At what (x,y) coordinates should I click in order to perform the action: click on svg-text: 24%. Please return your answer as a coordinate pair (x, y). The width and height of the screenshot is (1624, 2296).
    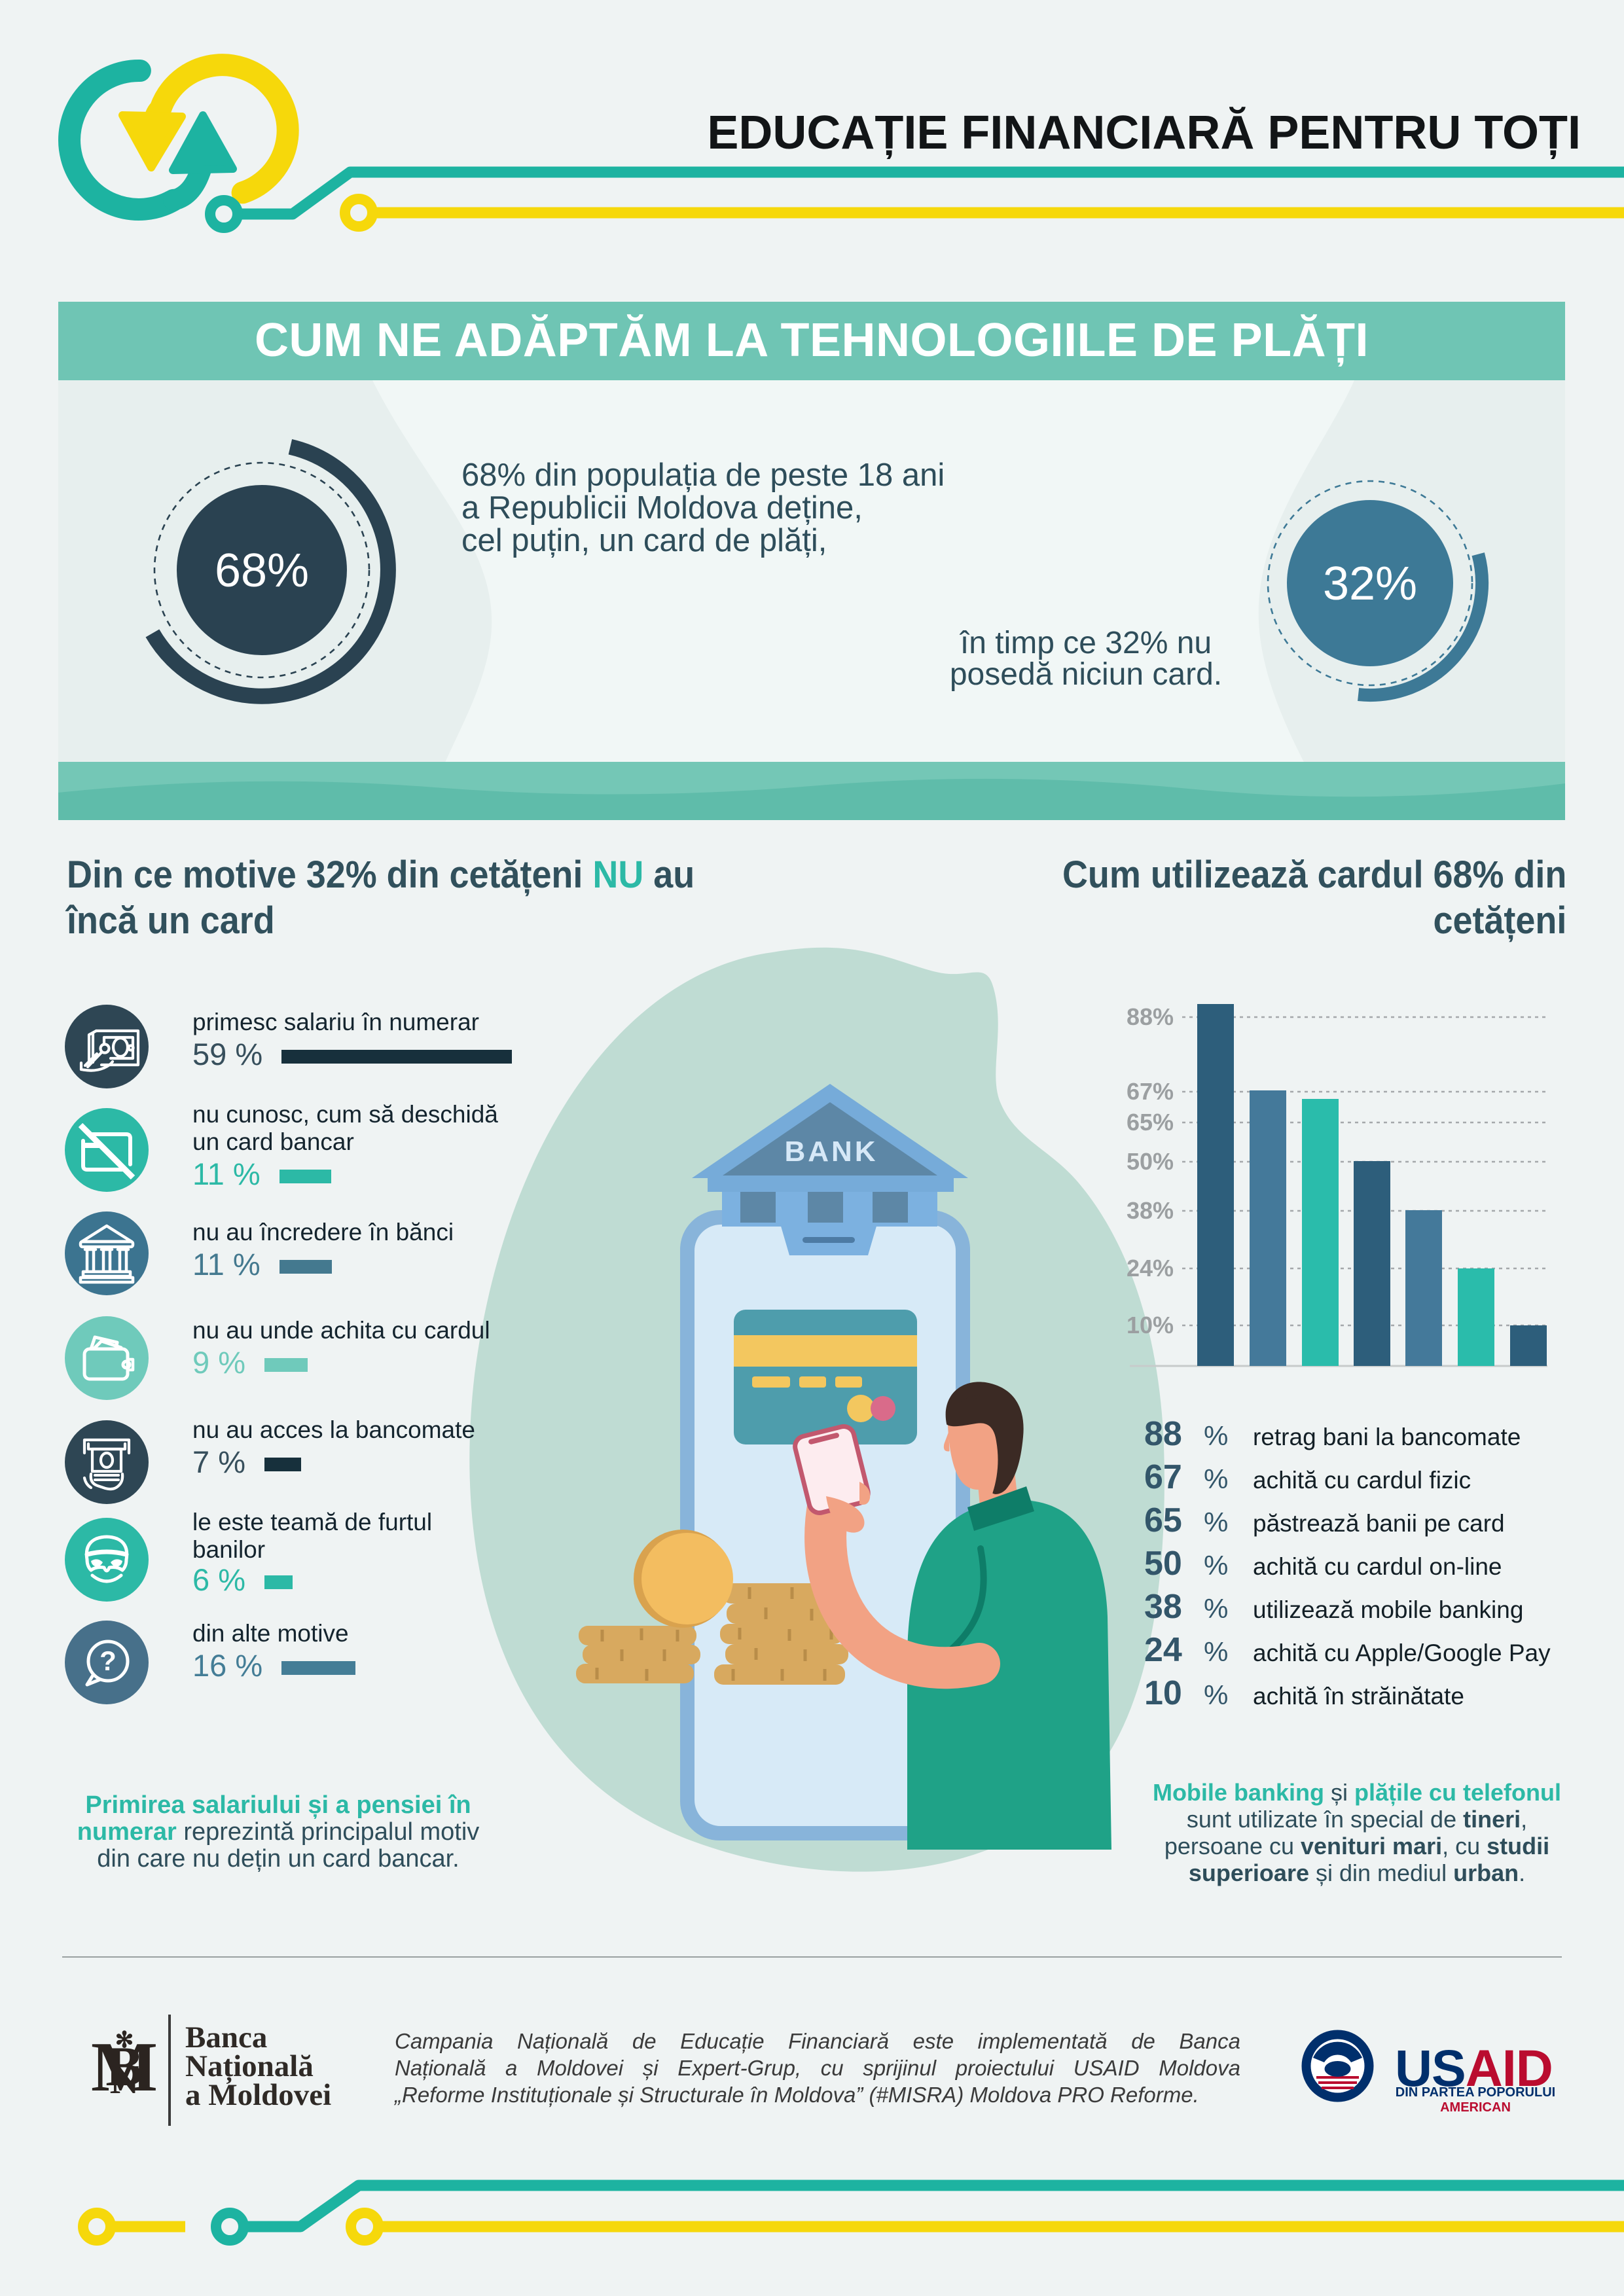
    Looking at the image, I should click on (1150, 1268).